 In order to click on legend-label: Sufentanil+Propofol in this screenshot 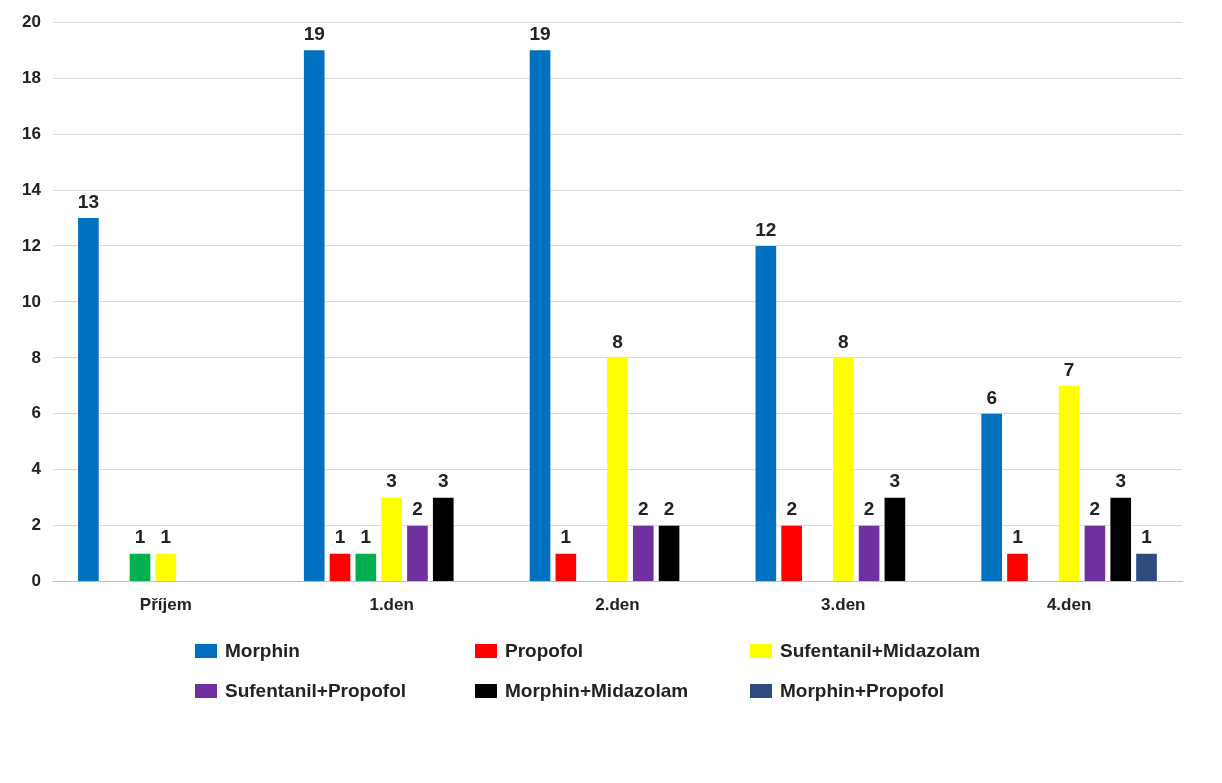, I will do `click(316, 691)`.